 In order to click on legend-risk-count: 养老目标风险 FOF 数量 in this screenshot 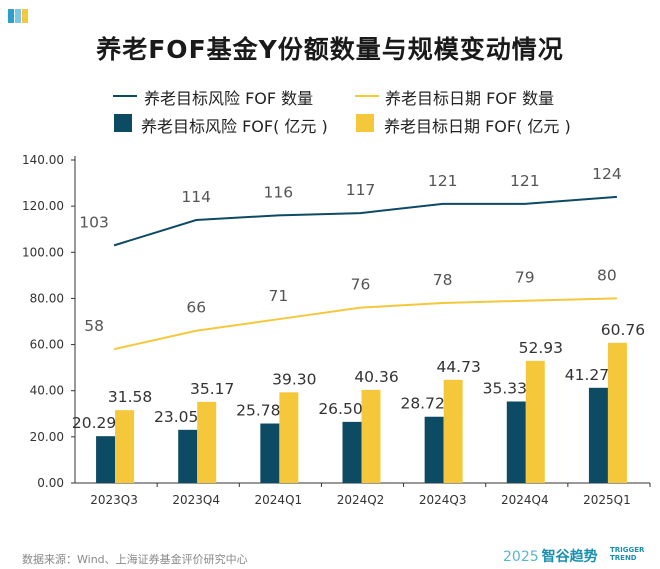, I will do `click(229, 98)`.